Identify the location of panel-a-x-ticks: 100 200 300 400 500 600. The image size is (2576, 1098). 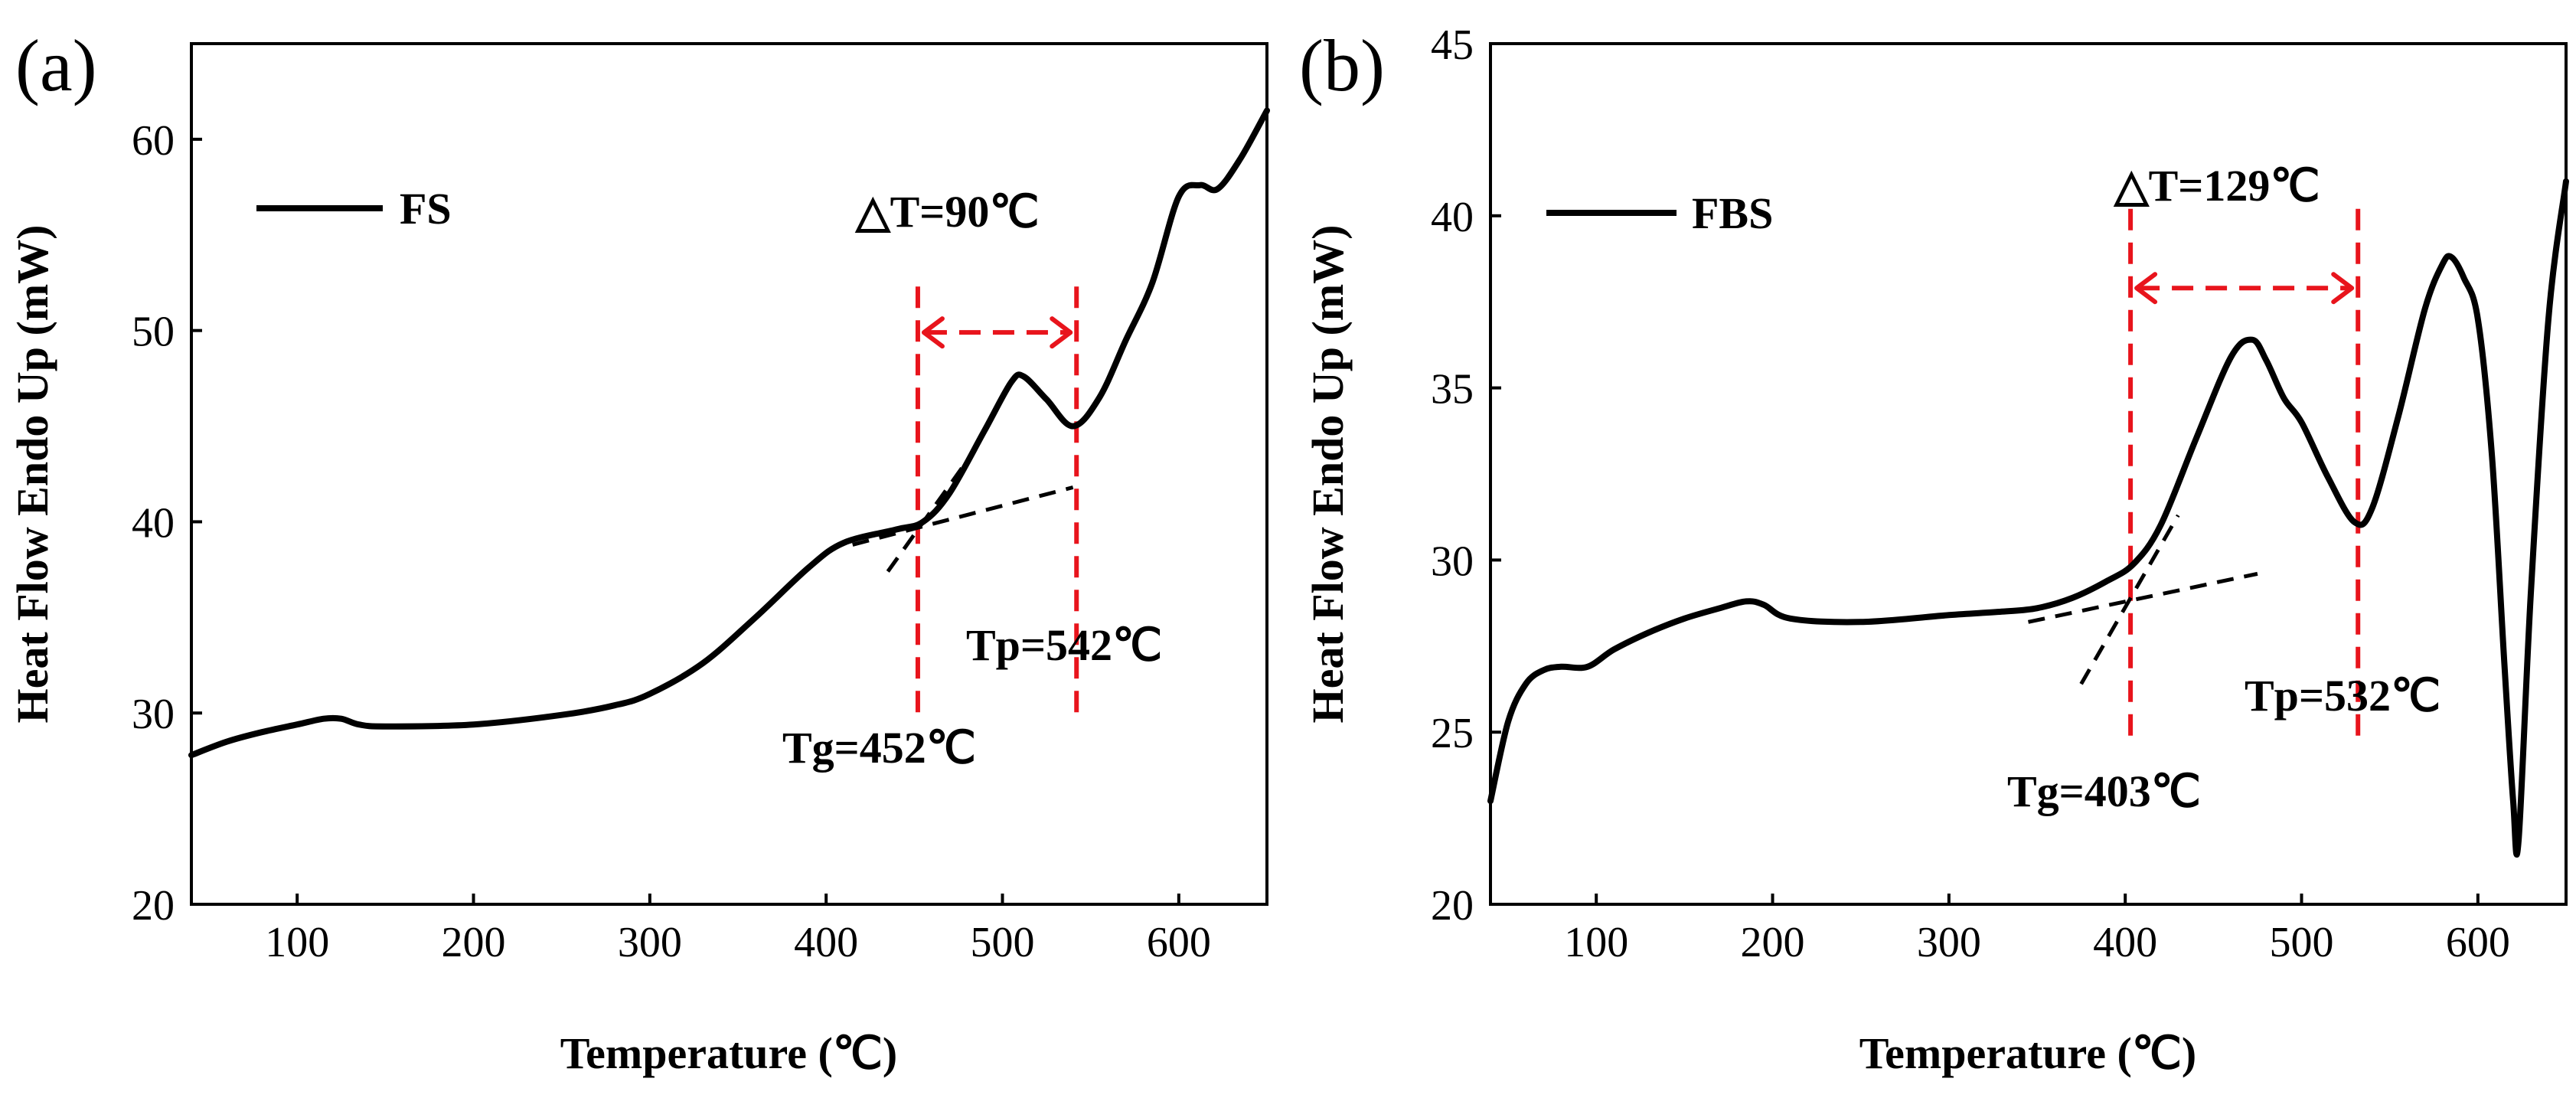
(738, 930).